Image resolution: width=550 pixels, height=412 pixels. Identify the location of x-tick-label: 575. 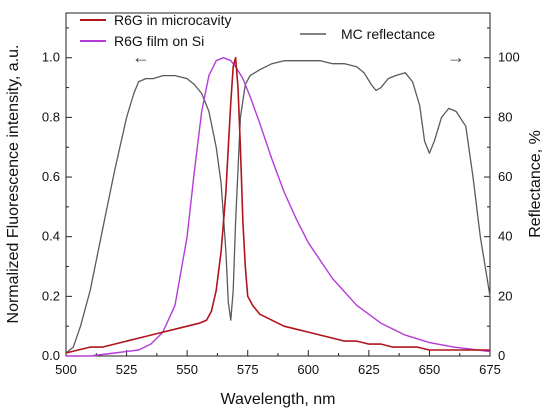
(248, 369).